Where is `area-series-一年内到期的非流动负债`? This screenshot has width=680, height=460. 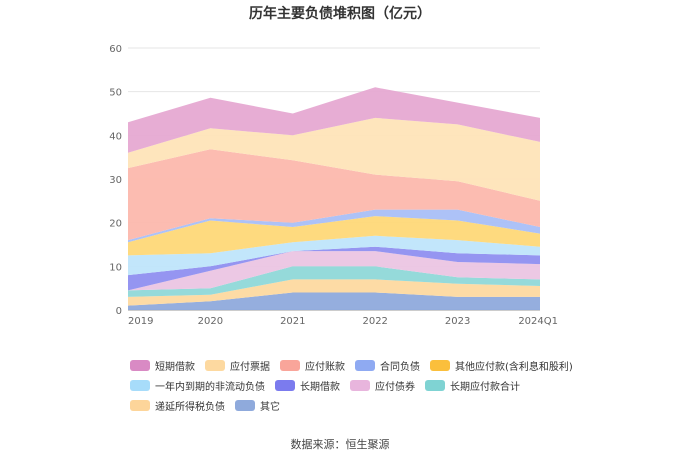 area-series-一年内到期的非流动负债 is located at coordinates (334, 255).